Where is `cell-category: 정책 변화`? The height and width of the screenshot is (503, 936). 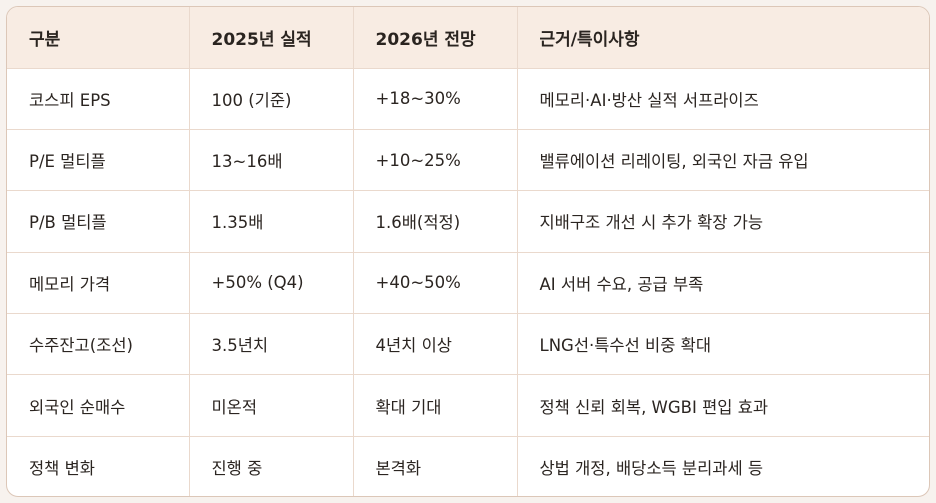
cell-category: 정책 변화 is located at coordinates (98, 466).